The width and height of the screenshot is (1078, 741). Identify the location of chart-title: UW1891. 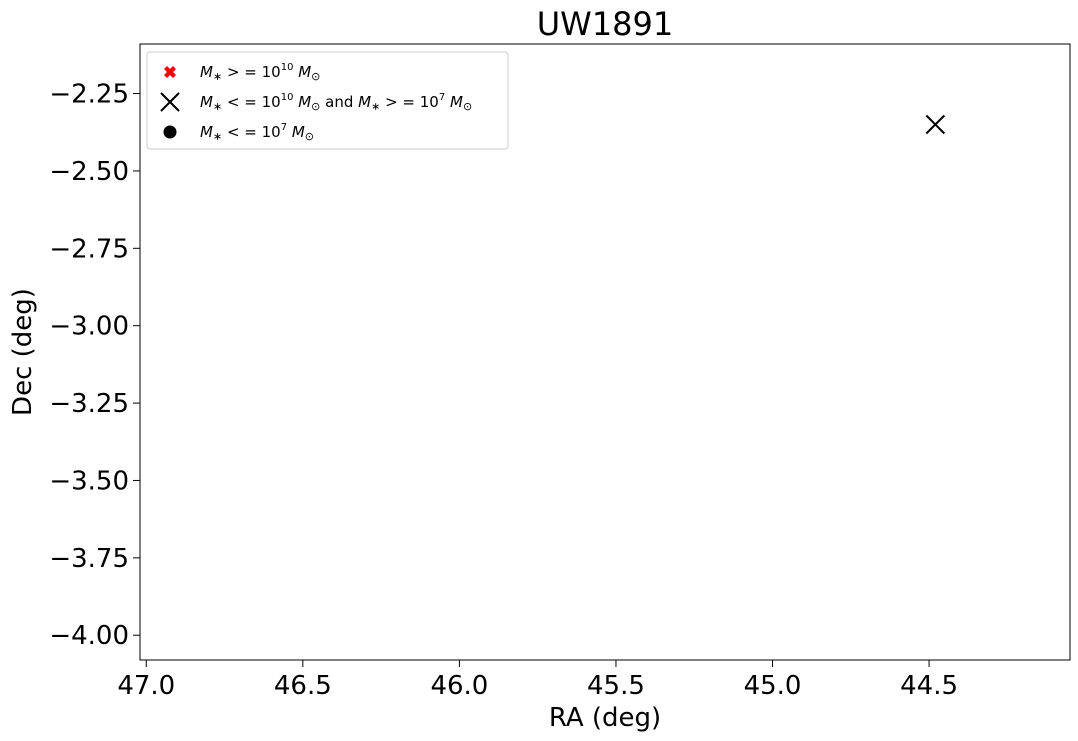
(605, 24).